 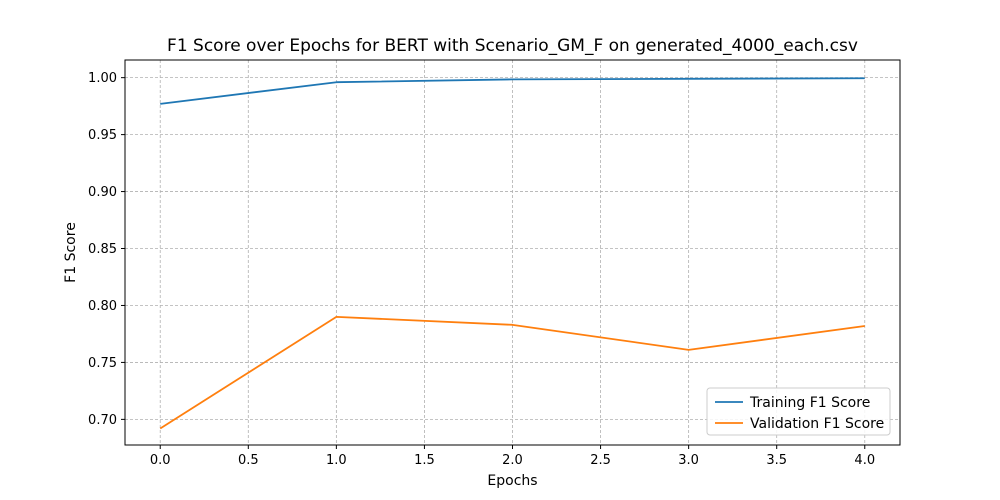 What do you see at coordinates (817, 424) in the screenshot?
I see `legend-entry: Validation F1 Score` at bounding box center [817, 424].